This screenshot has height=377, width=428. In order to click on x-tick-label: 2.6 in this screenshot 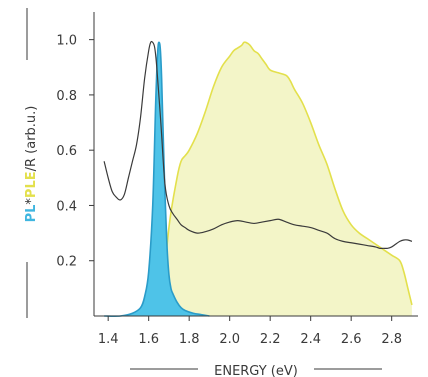, I will do `click(351, 339)`.